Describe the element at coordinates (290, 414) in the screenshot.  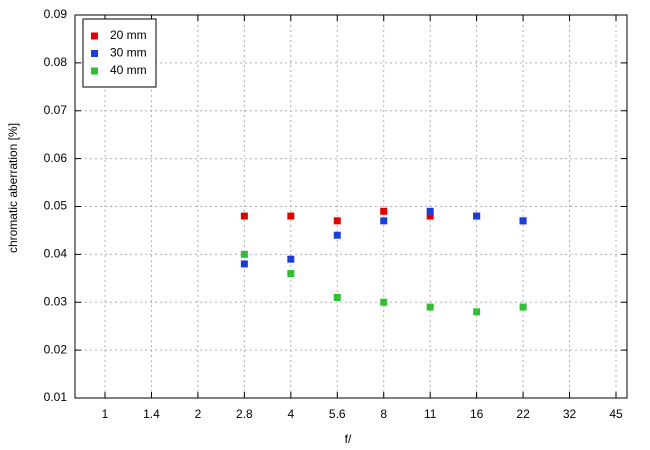
I see `x-tick-label: 4` at that location.